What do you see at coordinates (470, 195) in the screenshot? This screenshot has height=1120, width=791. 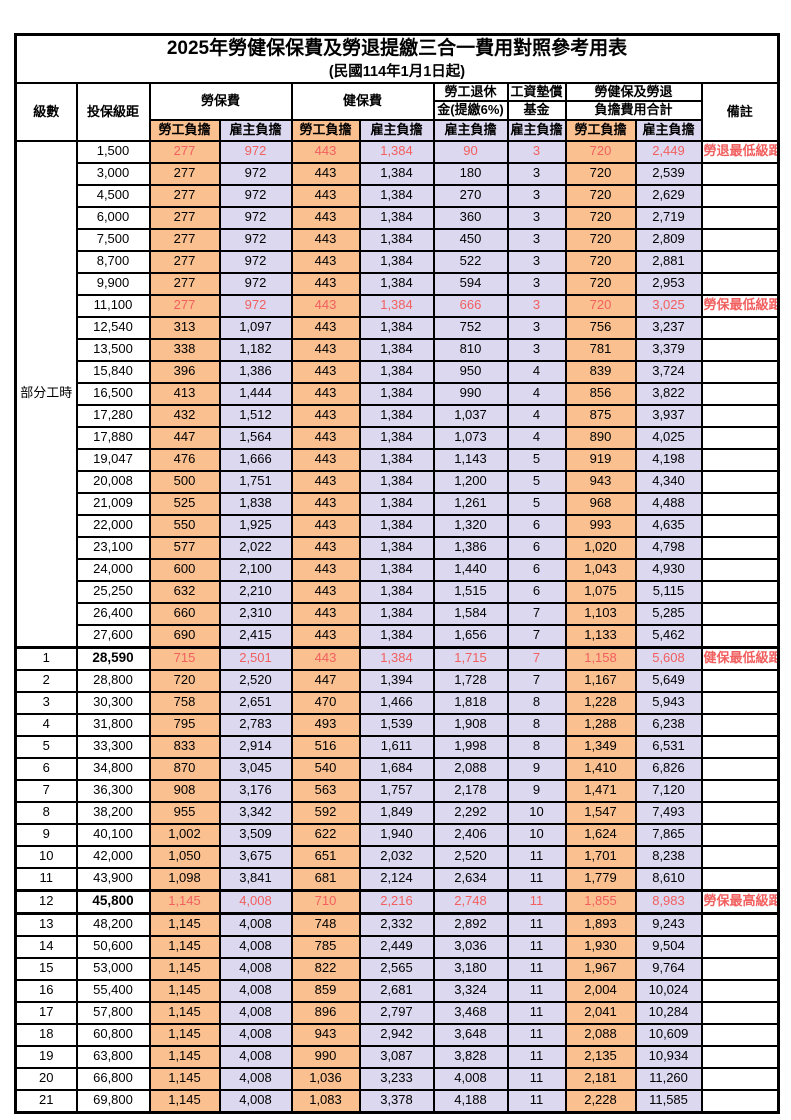 I see `value-cell: 270` at bounding box center [470, 195].